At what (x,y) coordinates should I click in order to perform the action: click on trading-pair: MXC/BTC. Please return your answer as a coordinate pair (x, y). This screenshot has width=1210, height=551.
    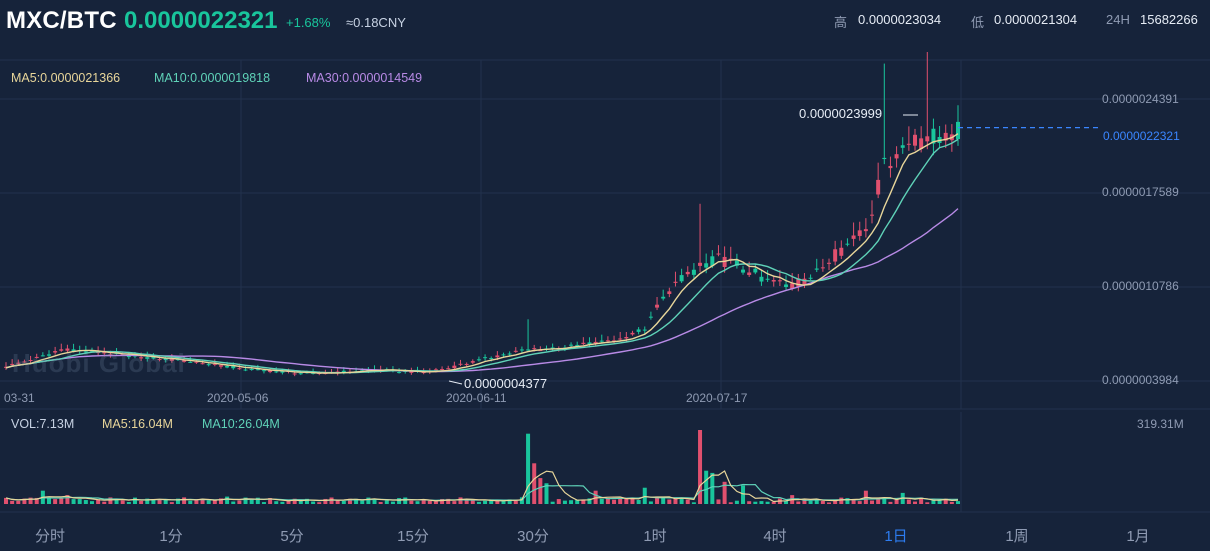
    Looking at the image, I should click on (61, 20).